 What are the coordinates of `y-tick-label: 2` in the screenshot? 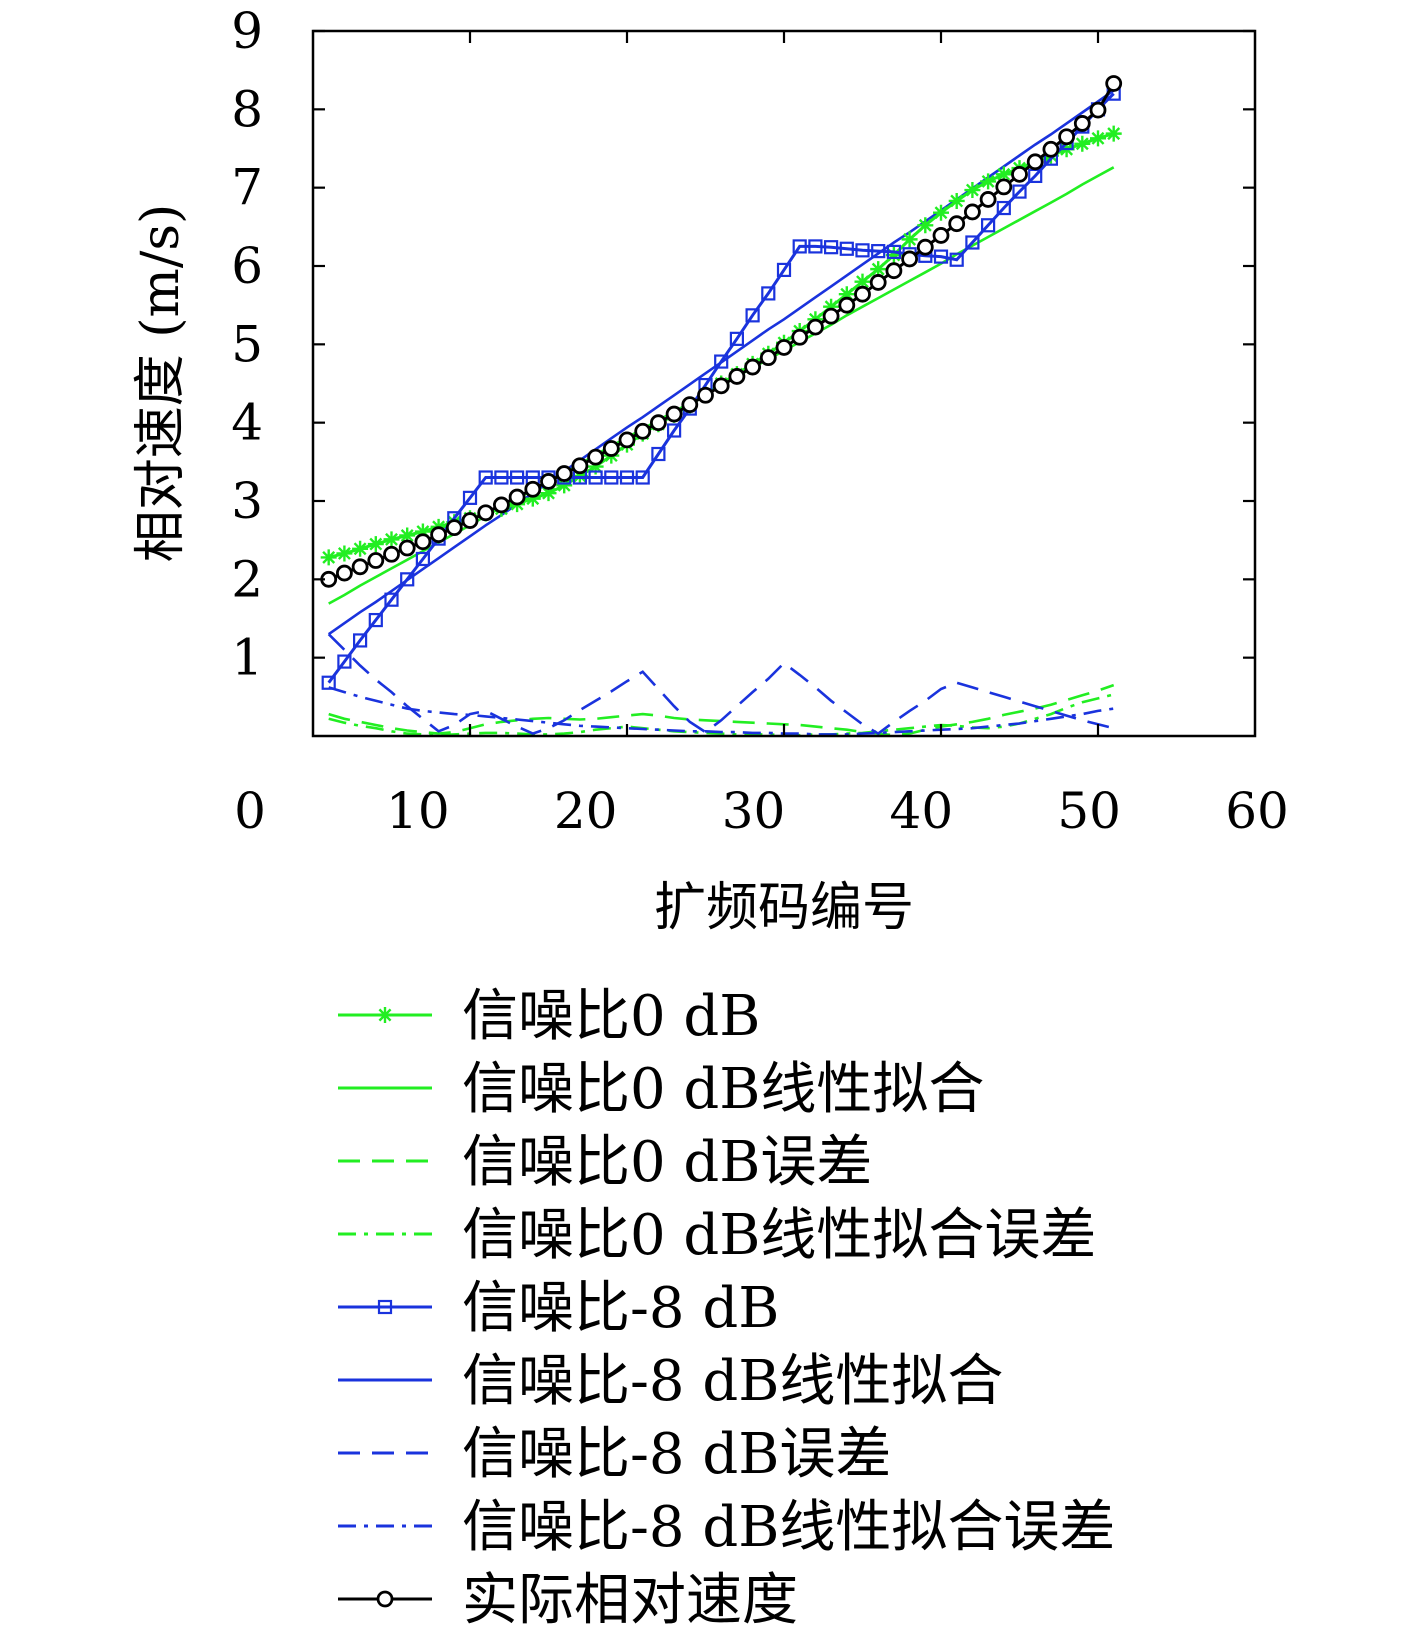 It's located at (247, 579).